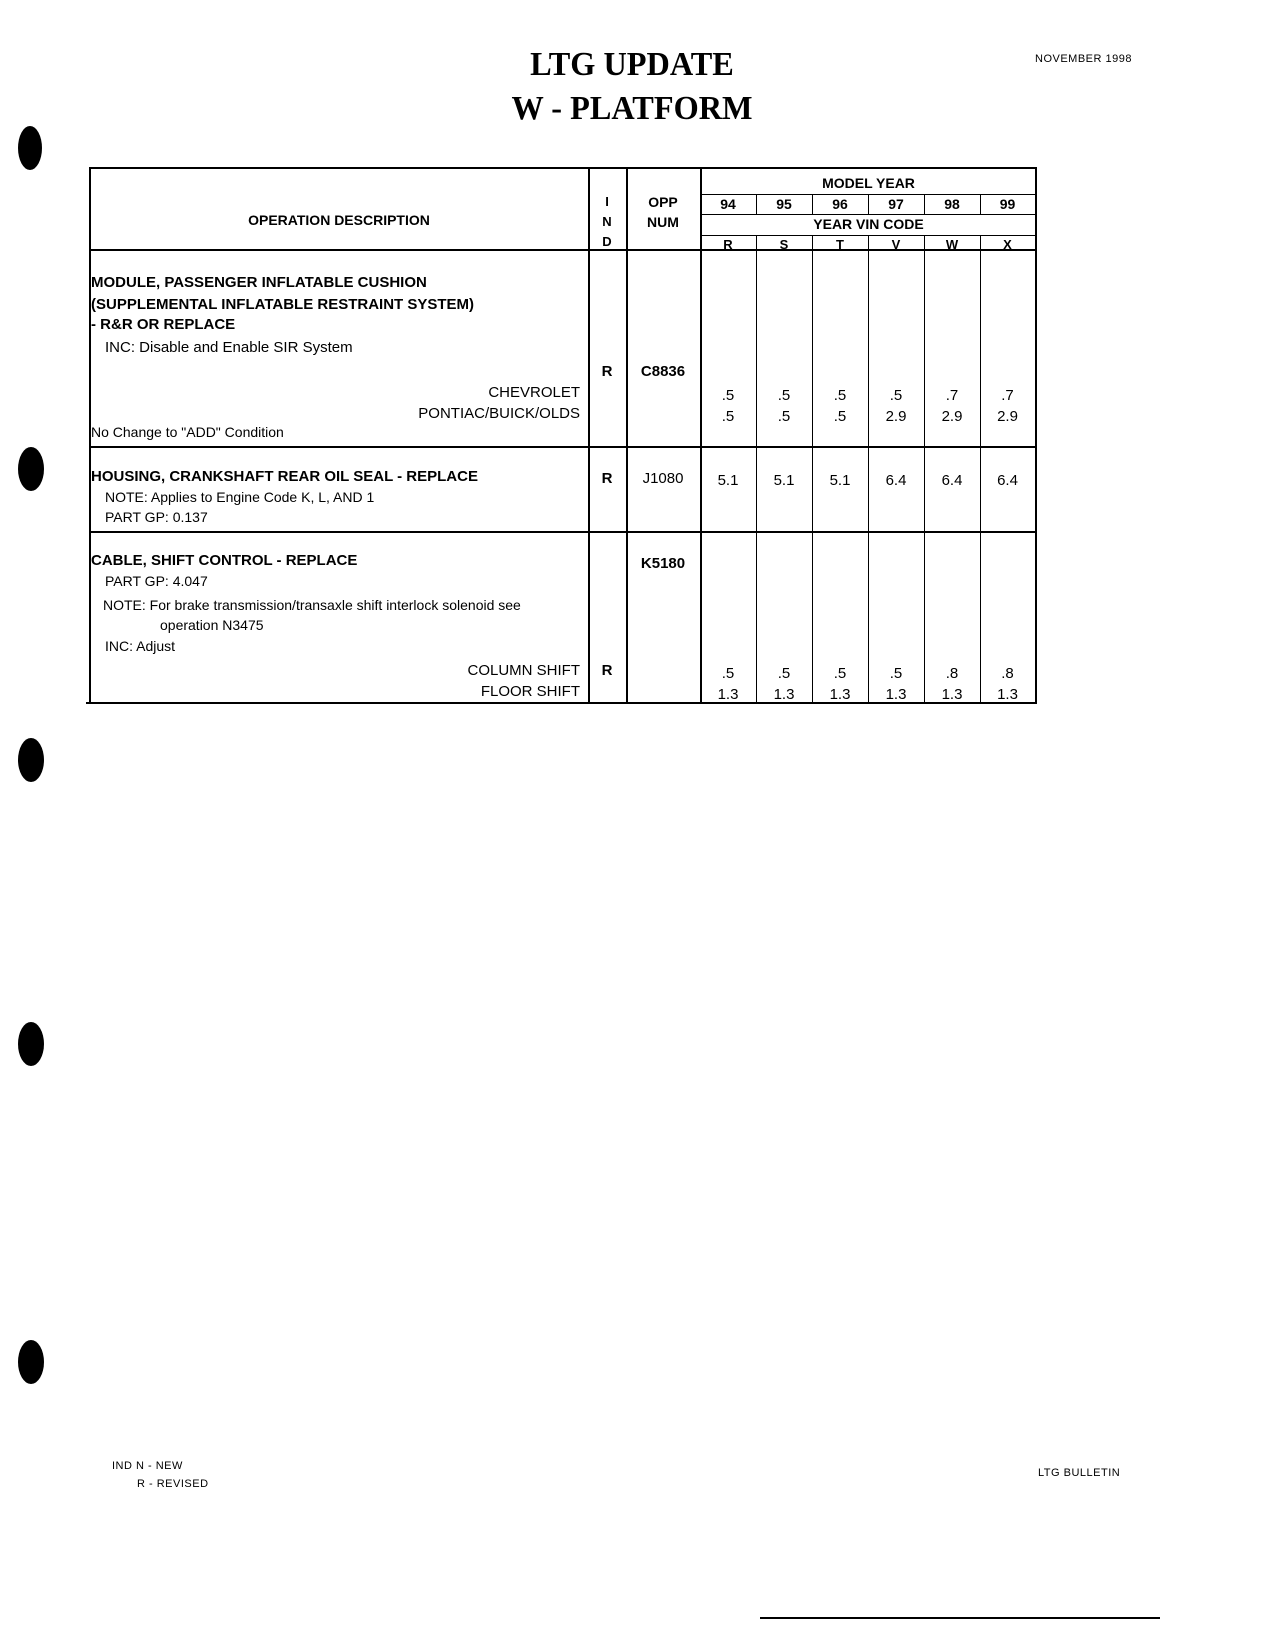 The image size is (1264, 1632). What do you see at coordinates (632, 64) in the screenshot?
I see `page-title: LTG UPDATE` at bounding box center [632, 64].